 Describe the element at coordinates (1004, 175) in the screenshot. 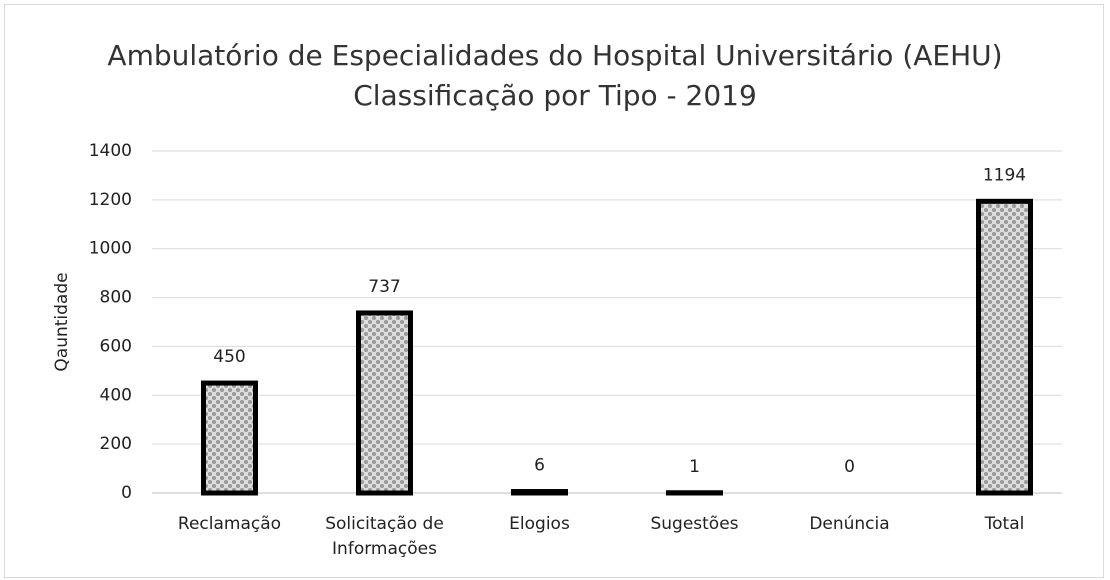

I see `data-label: 1194` at that location.